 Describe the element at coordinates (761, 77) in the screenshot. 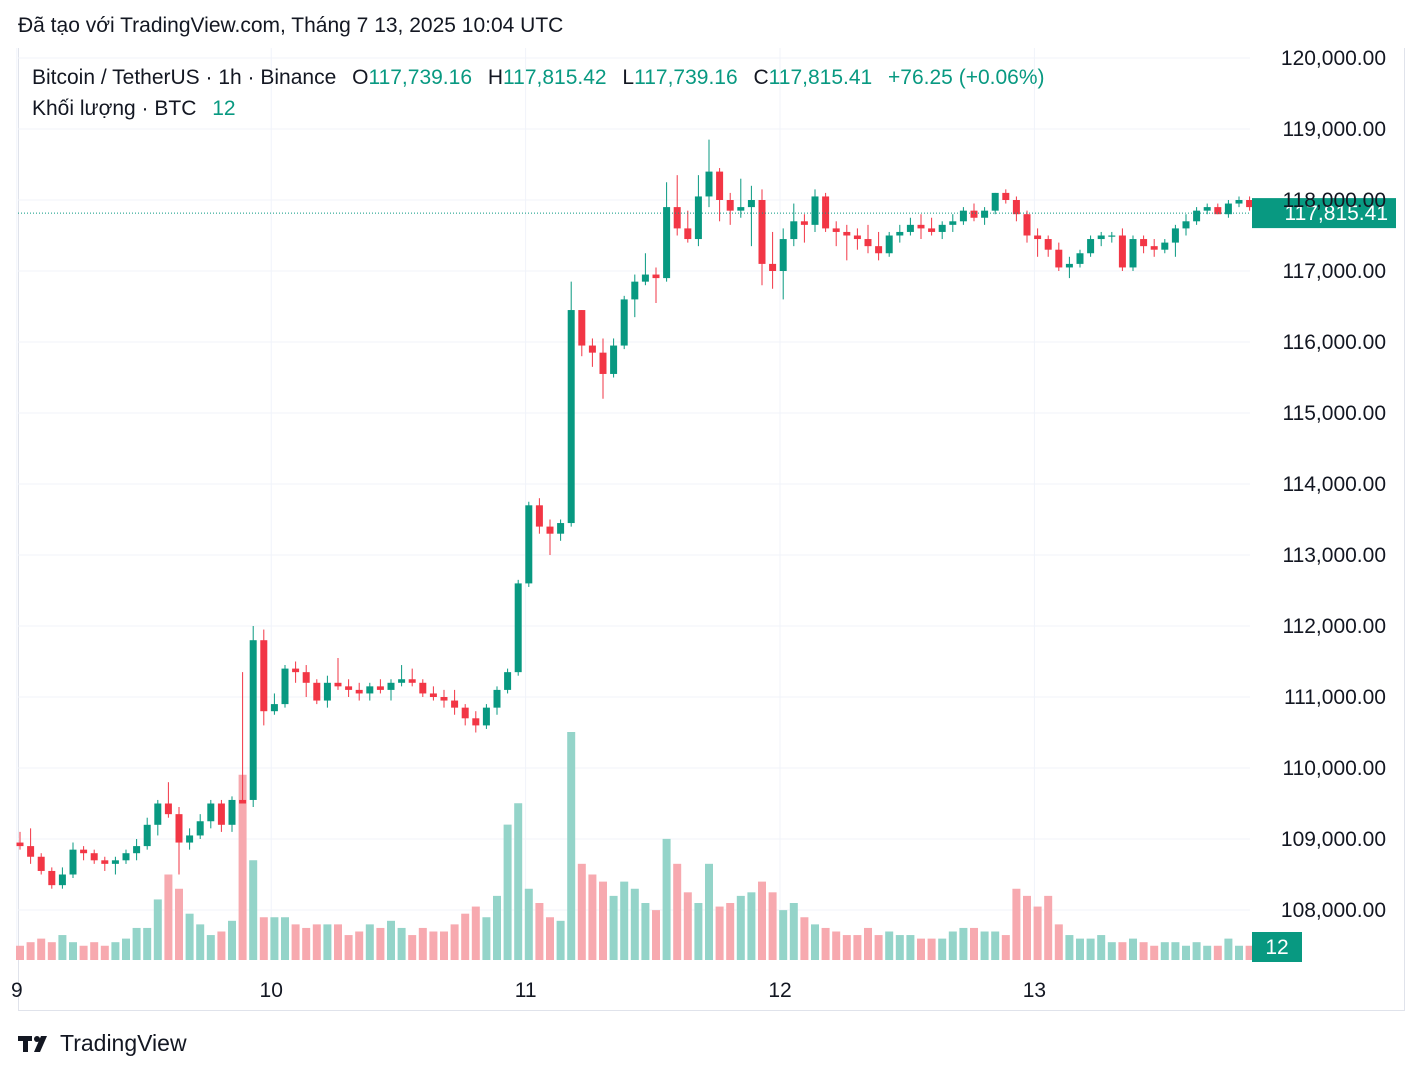

I see `close-label: C` at that location.